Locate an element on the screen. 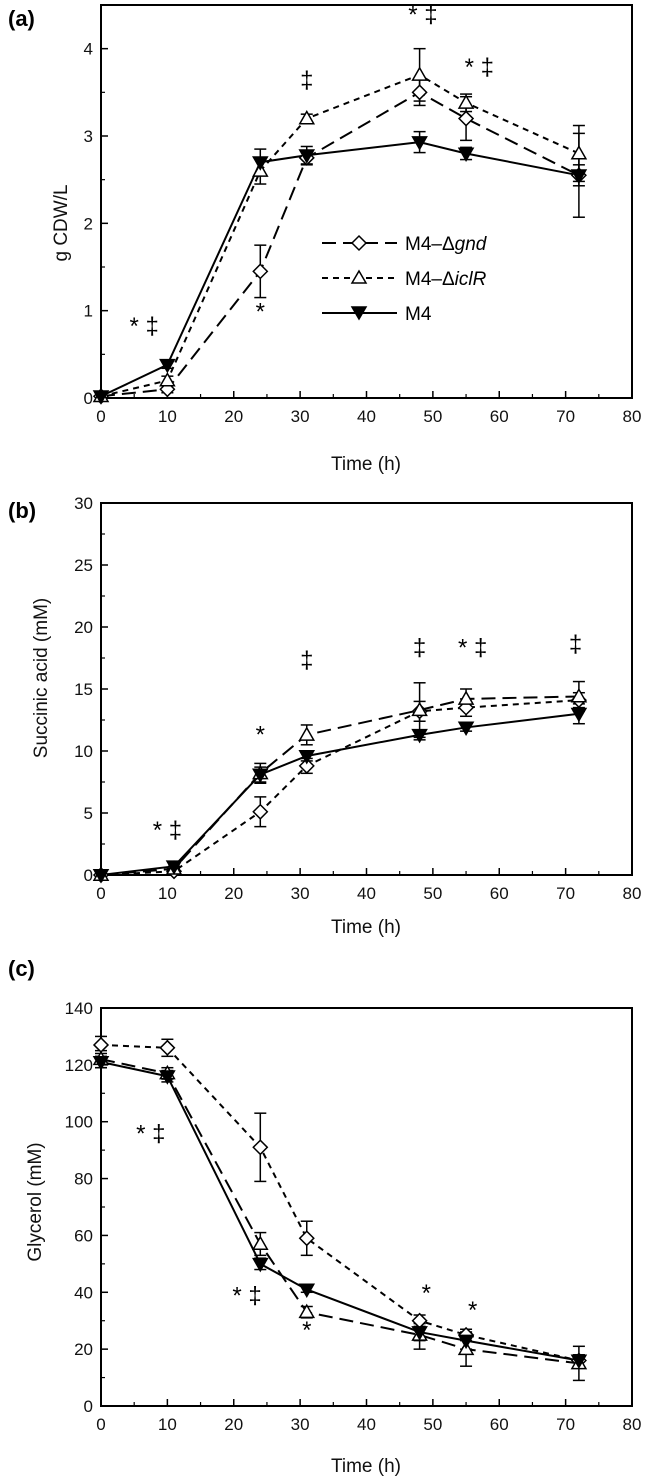 The image size is (651, 1479). panel-c-y-tick-label: 140 is located at coordinates (79, 1008).